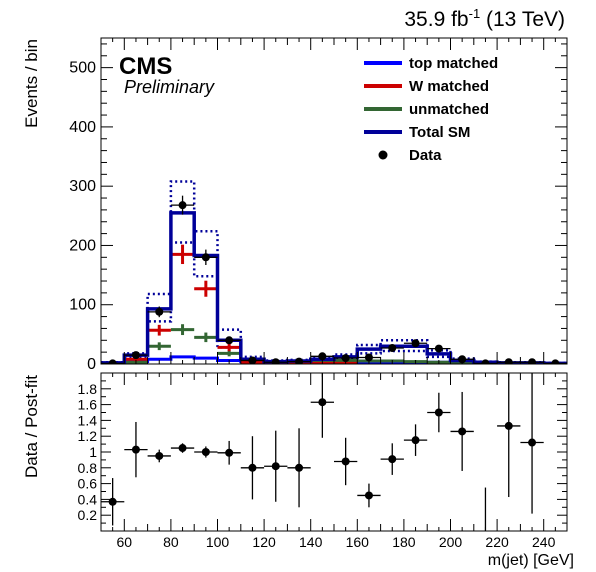 Image resolution: width=596 pixels, height=572 pixels. I want to click on top-y-tick-label: 100, so click(82, 305).